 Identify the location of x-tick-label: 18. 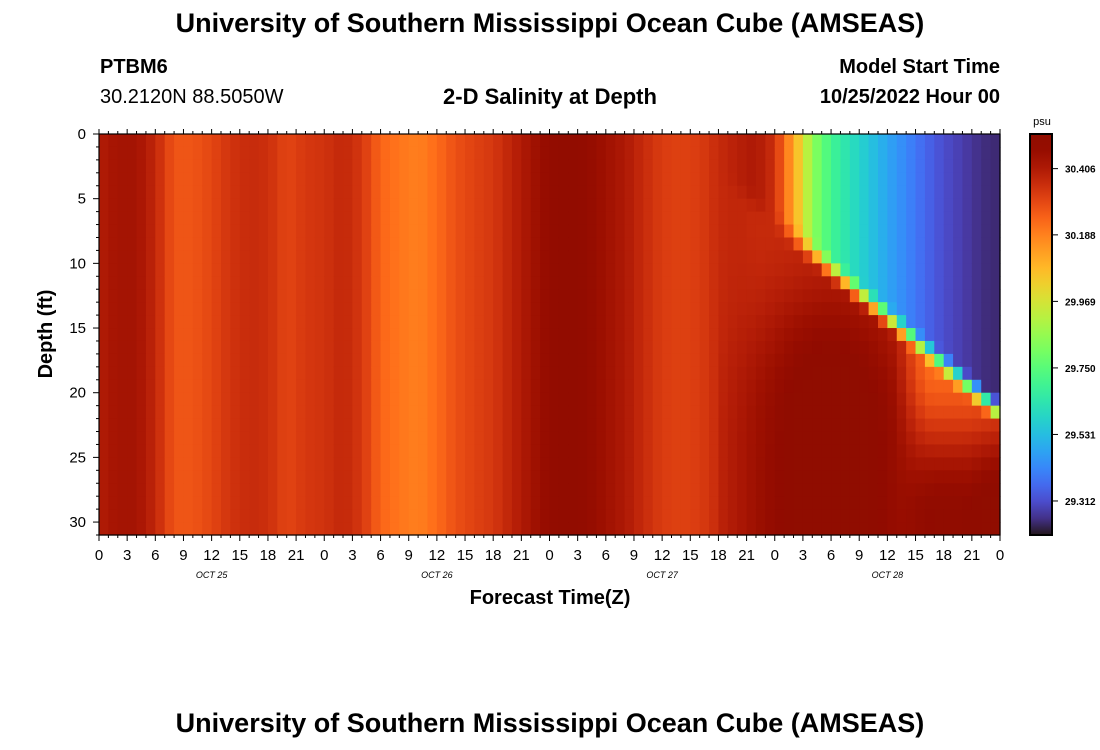
(268, 555).